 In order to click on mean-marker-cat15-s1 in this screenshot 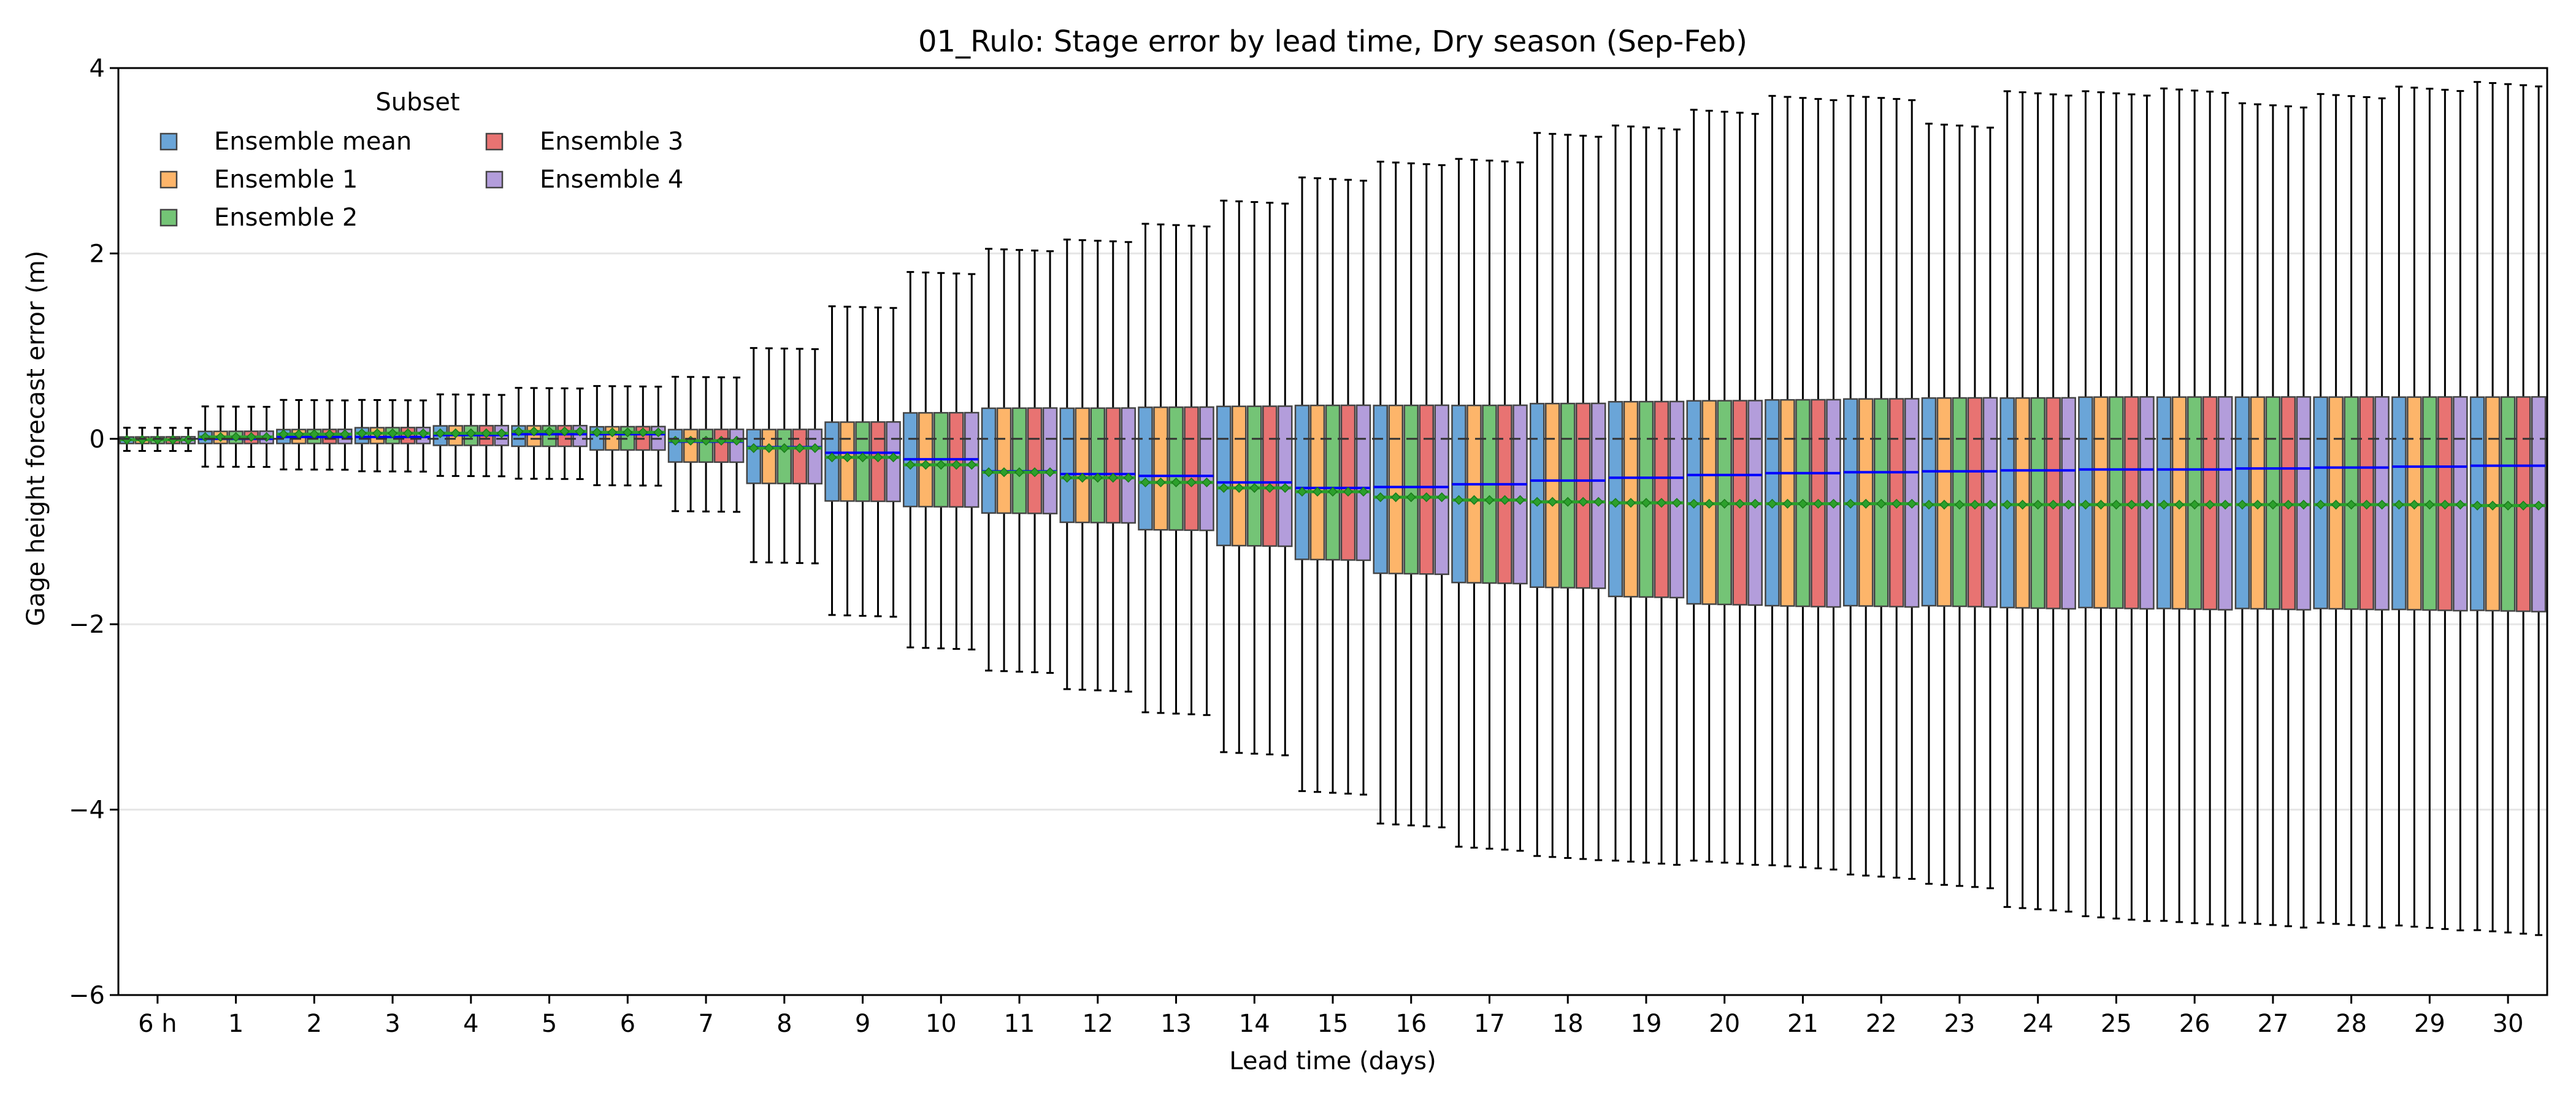, I will do `click(1317, 491)`.